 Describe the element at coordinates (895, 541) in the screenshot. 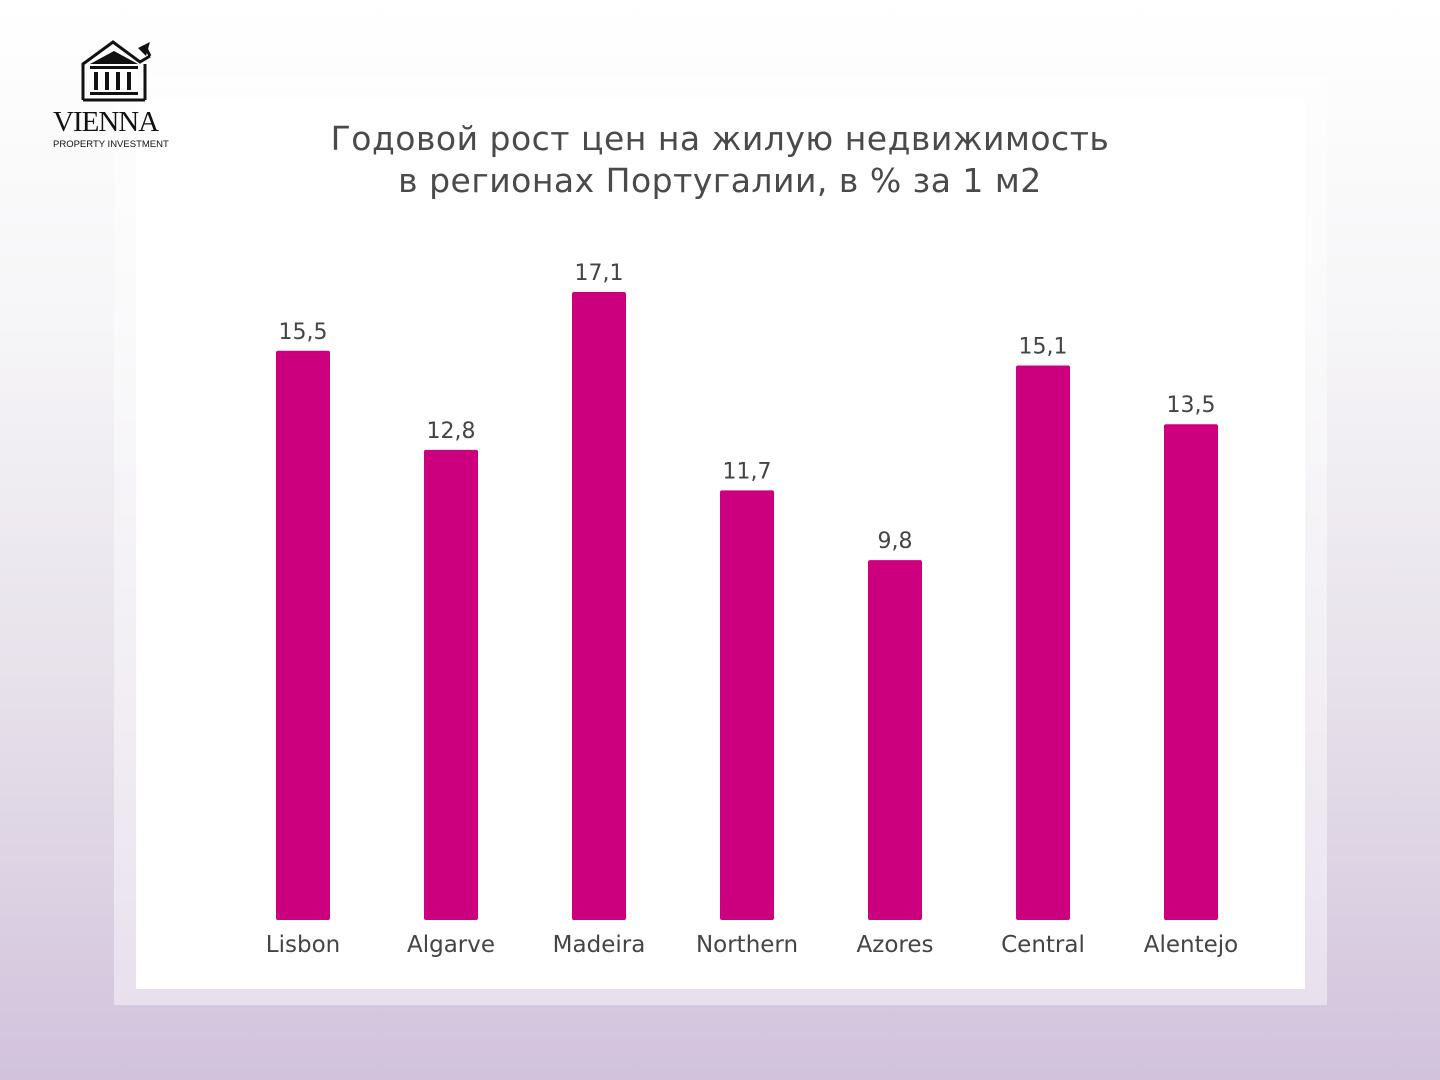

I see `value-label-azores: 9,8` at that location.